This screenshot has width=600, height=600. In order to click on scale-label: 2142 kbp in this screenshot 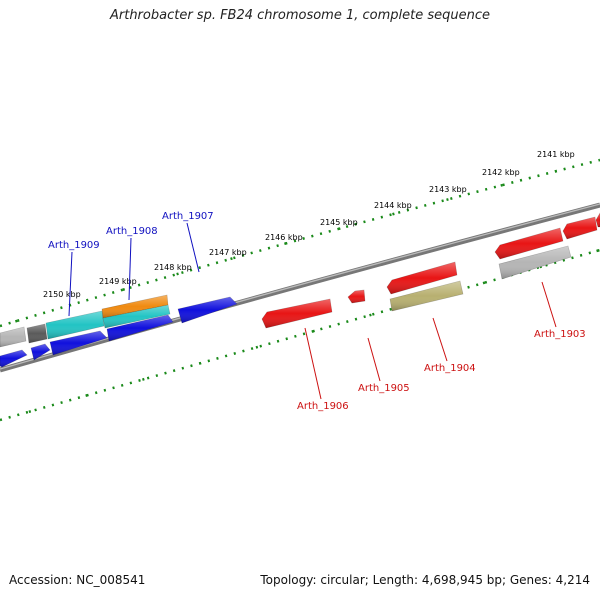, I will do `click(501, 172)`.